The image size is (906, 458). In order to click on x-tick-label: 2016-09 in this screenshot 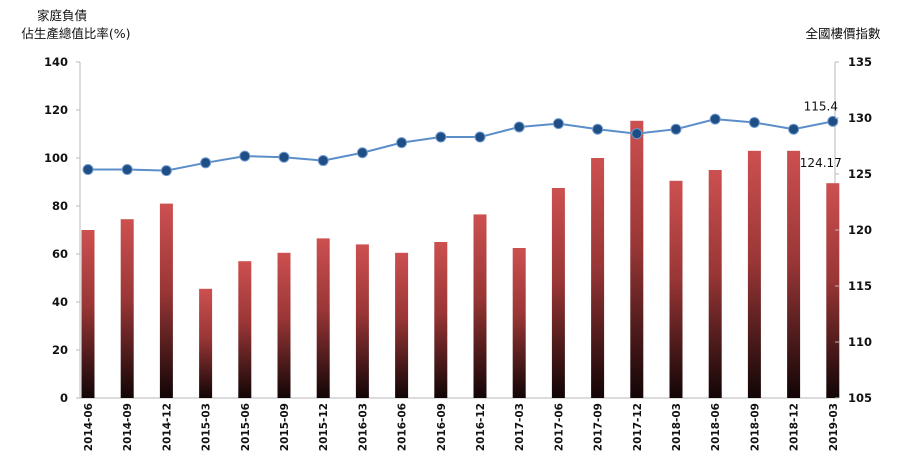, I will do `click(442, 427)`.